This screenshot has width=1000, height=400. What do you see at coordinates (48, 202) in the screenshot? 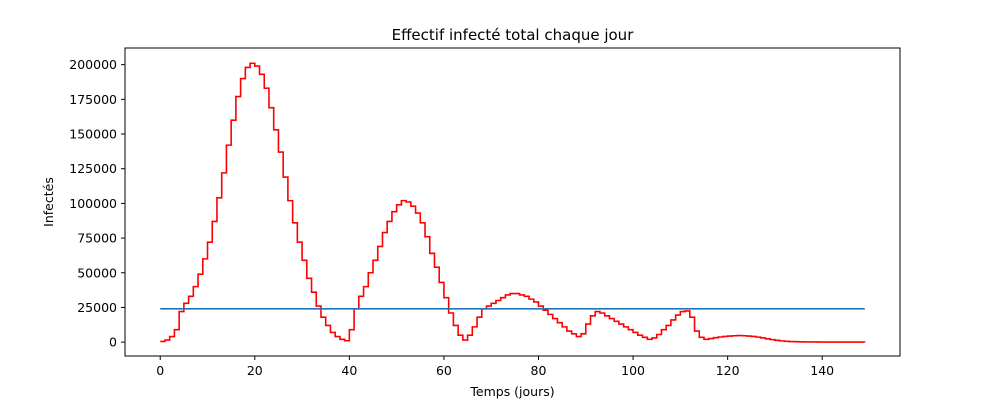
I see `y-axis-label: Infectés` at bounding box center [48, 202].